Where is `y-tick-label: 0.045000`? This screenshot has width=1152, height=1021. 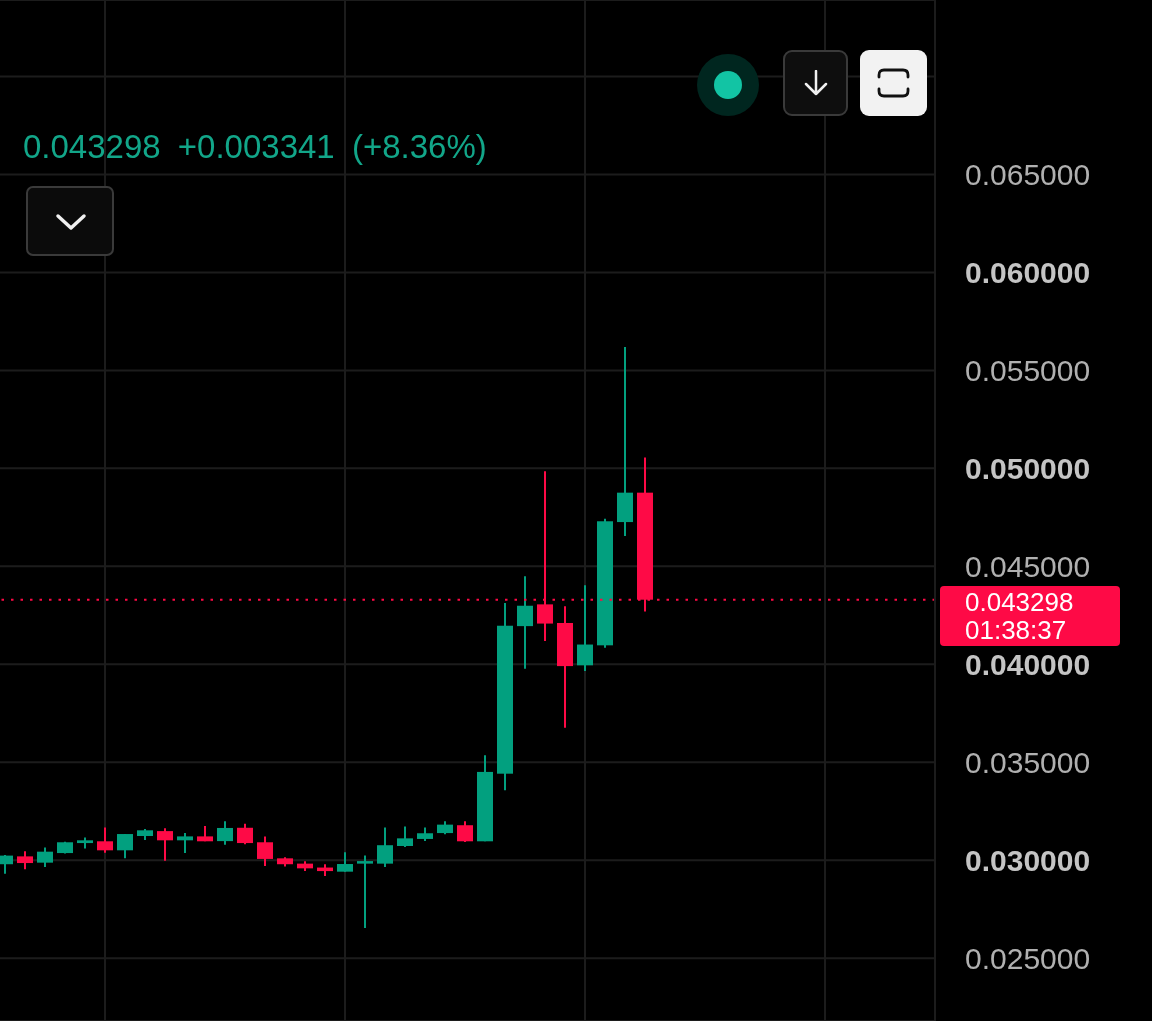 y-tick-label: 0.045000 is located at coordinates (1028, 566).